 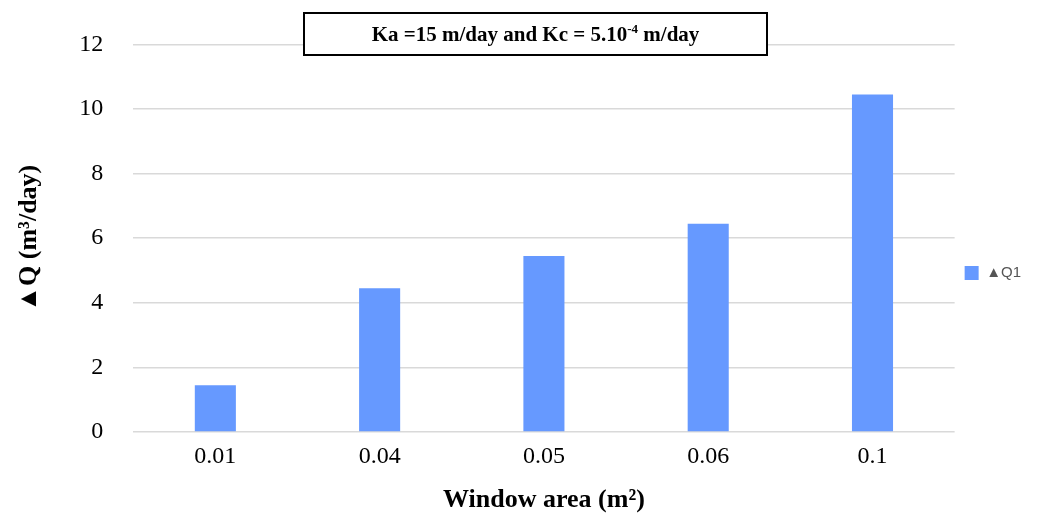 I want to click on x-tick-label: 0.1, so click(x=872, y=454).